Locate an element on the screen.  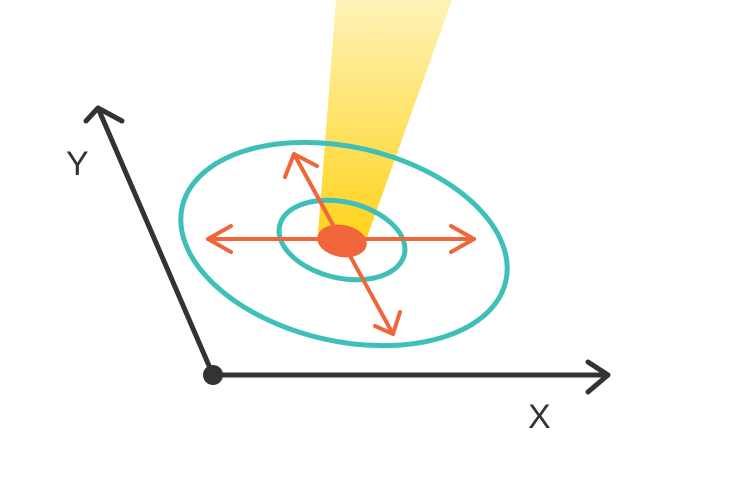
inner-ring is located at coordinates (342, 240).